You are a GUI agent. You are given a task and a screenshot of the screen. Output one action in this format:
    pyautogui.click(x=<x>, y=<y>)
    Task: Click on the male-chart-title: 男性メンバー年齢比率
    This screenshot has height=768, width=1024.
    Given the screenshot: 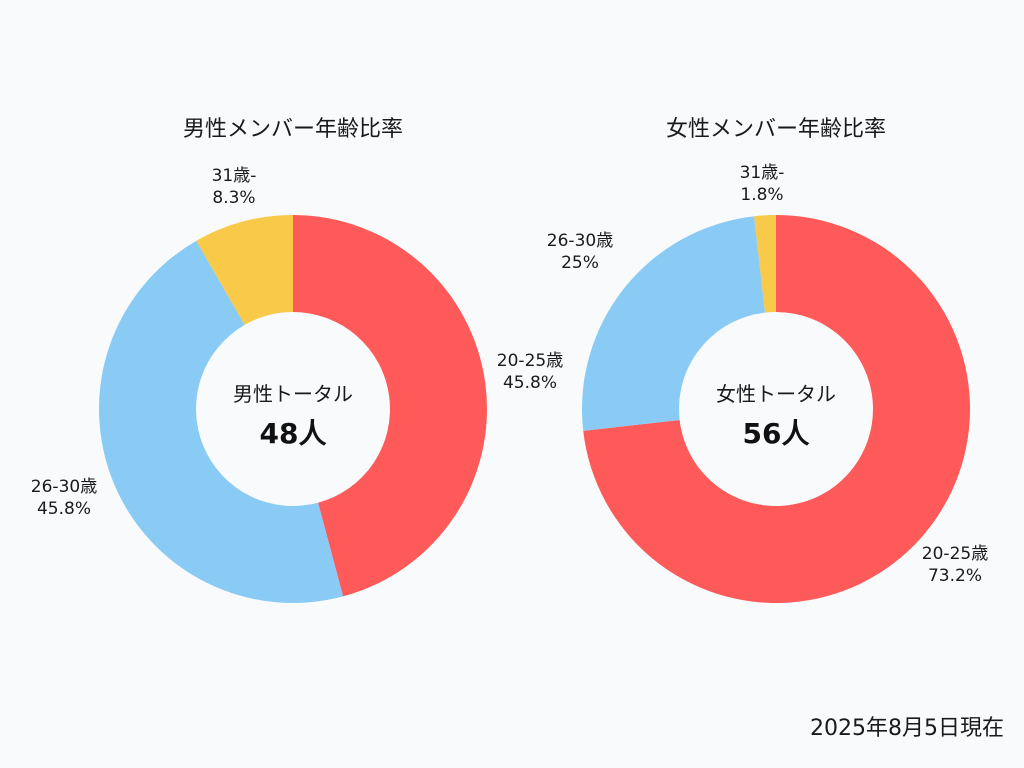 What is the action you would take?
    pyautogui.click(x=293, y=129)
    